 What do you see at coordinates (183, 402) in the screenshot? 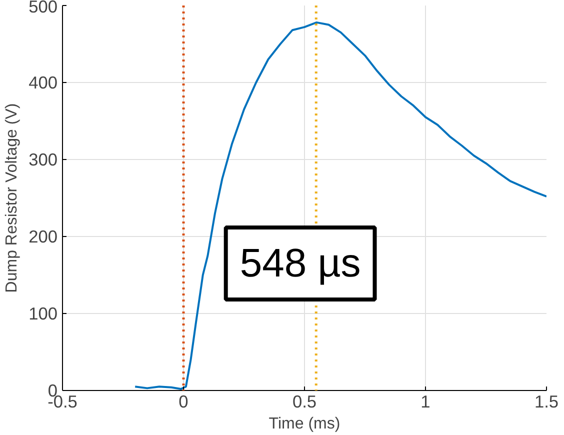
I see `x-tick-label: 0` at bounding box center [183, 402].